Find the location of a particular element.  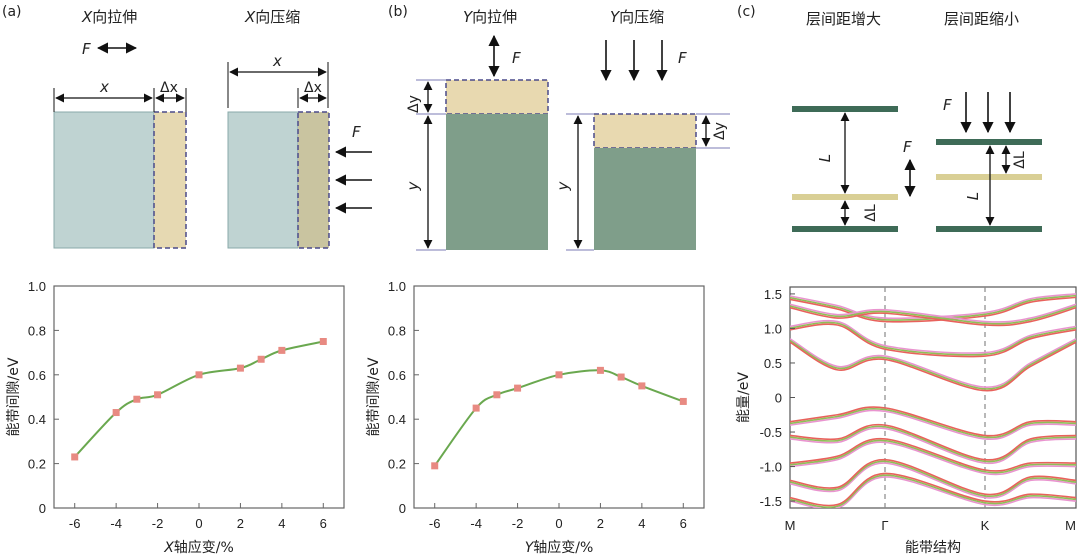

delta-x-compress-label: Δx is located at coordinates (313, 88).